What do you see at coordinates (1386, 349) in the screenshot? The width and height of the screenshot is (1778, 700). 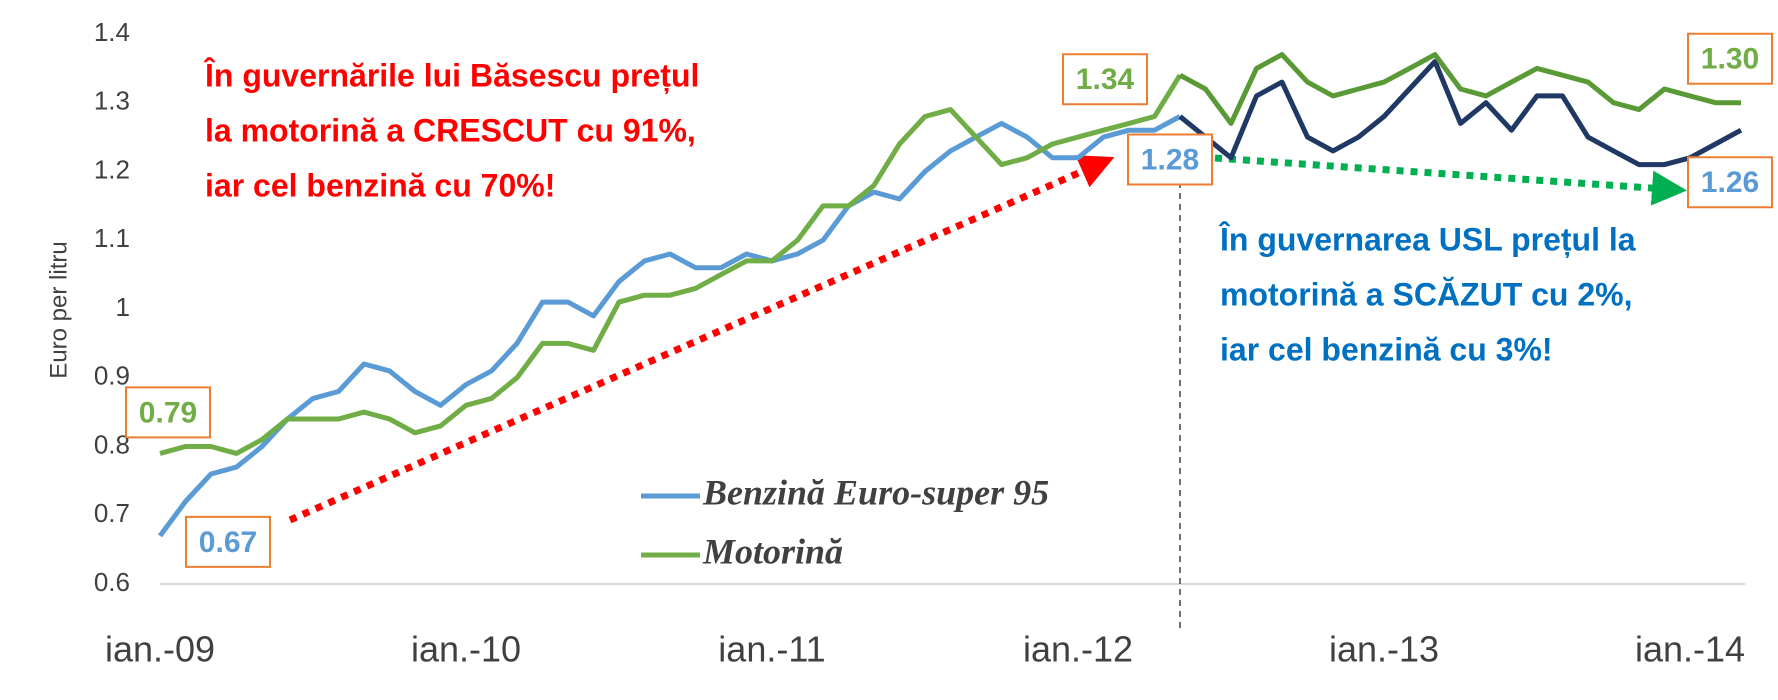 I see `annotation: iar cel benzină cu 3%!` at bounding box center [1386, 349].